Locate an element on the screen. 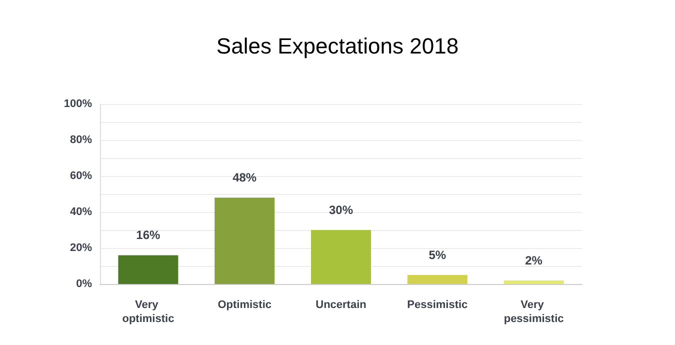 The image size is (675, 345). data-label: 5% is located at coordinates (437, 255).